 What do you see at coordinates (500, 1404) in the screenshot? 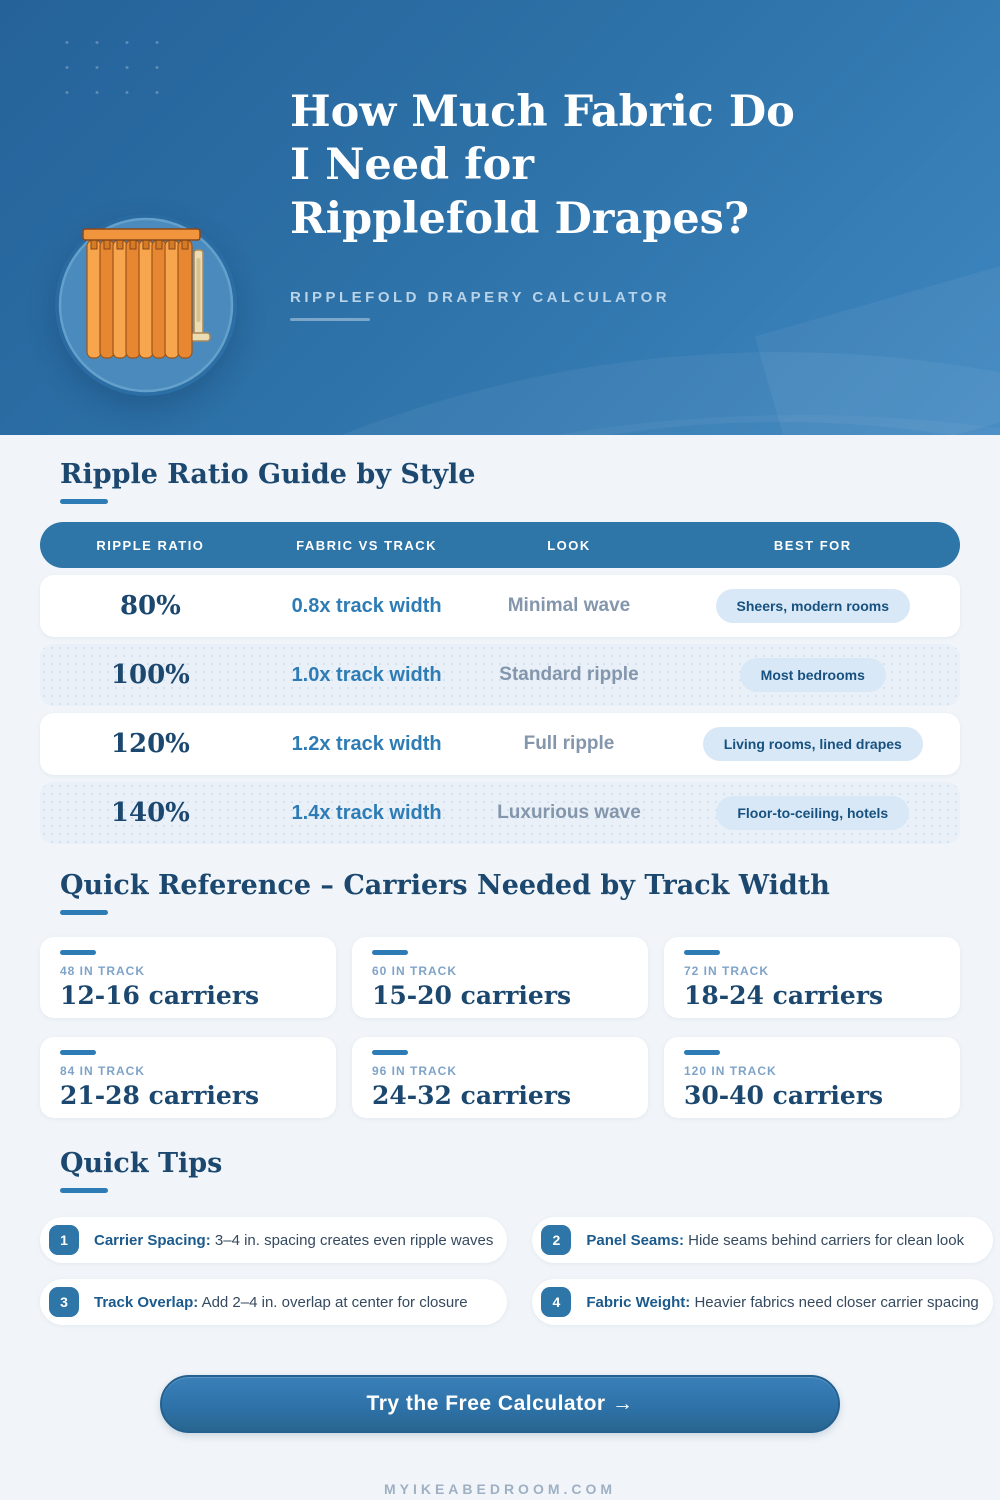
I see `try-calculator-button: Try the Free Calculator →` at bounding box center [500, 1404].